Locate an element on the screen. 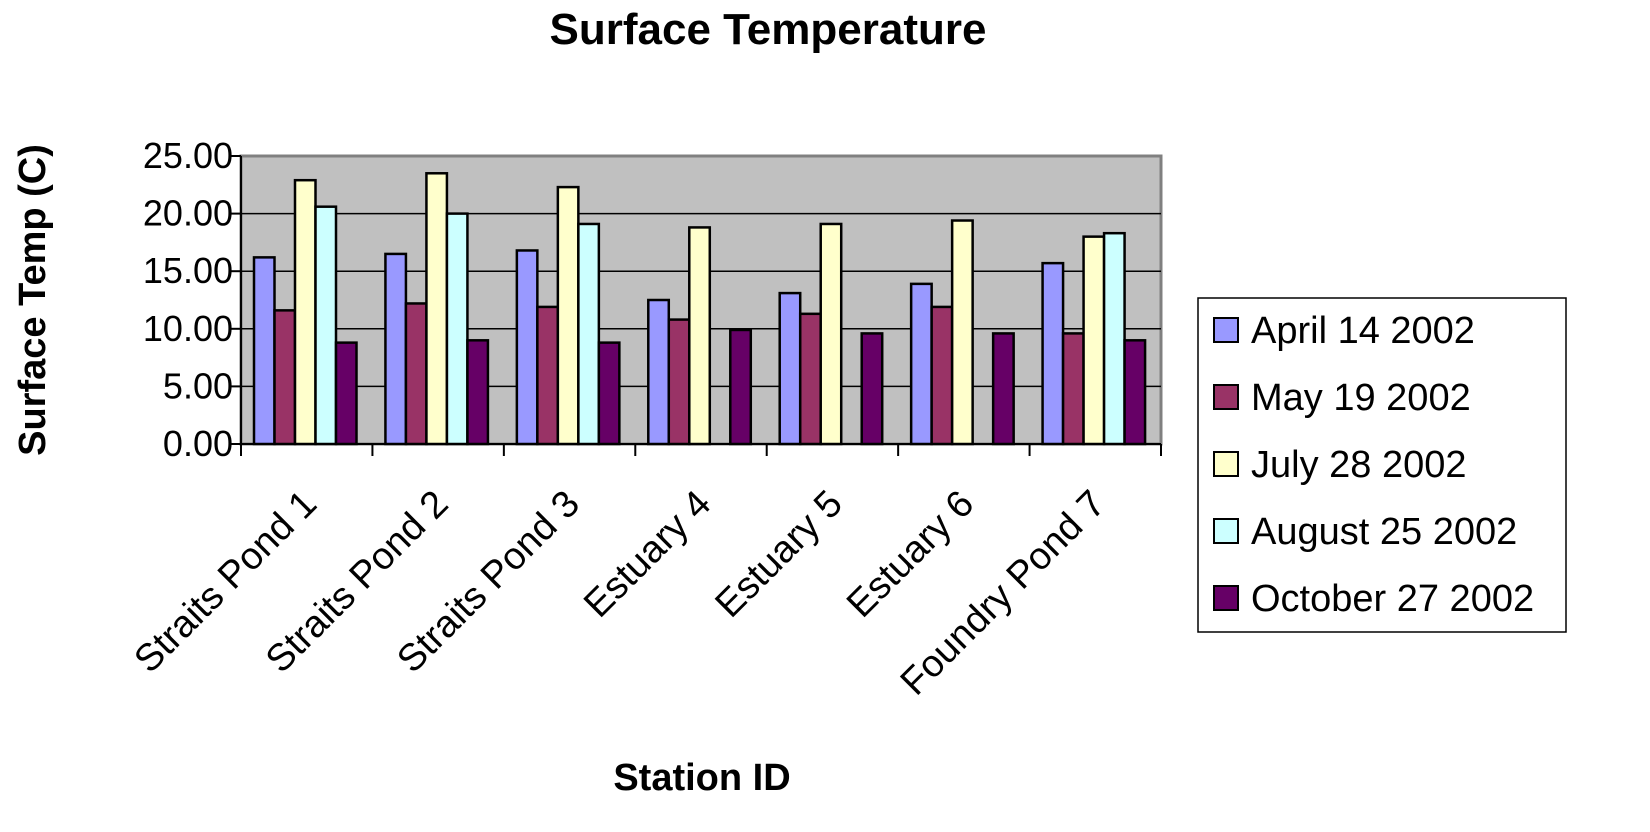 This screenshot has height=832, width=1650. y-tick-label: 20.00 is located at coordinates (188, 213).